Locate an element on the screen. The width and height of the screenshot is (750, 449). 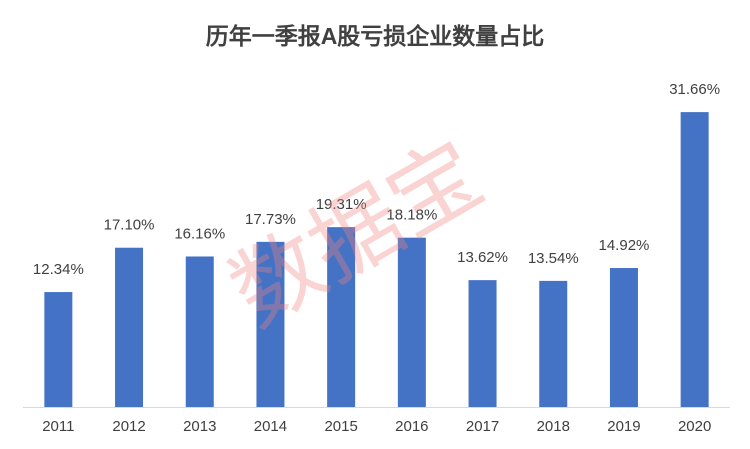
value-label: 18.18% is located at coordinates (411, 215).